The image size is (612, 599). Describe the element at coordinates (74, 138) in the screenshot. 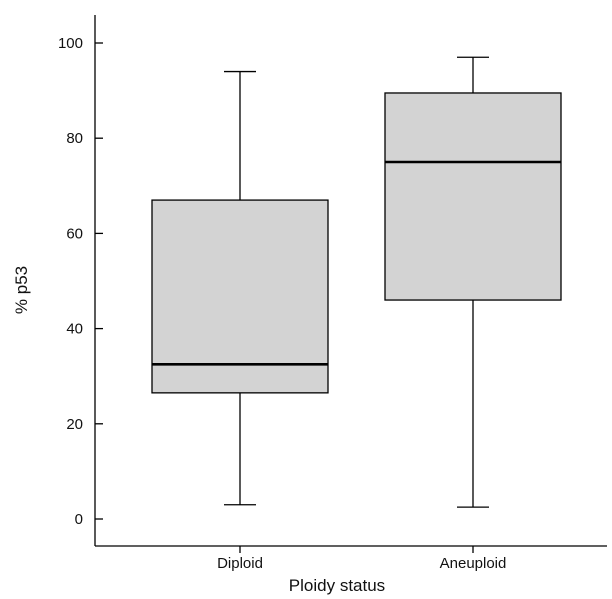

I see `y-tick-label: 80` at that location.